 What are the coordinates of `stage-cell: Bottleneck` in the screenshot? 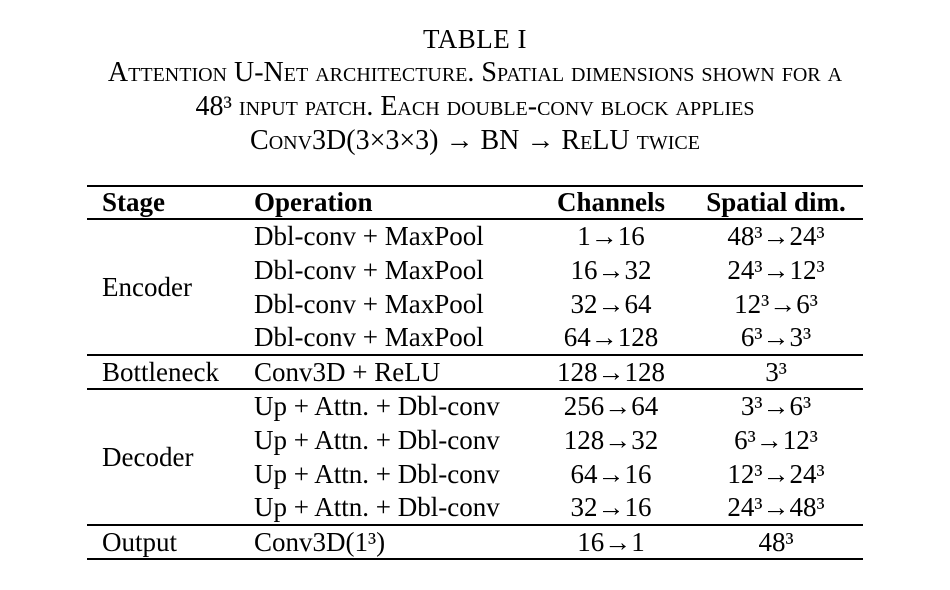 It's located at (160, 371).